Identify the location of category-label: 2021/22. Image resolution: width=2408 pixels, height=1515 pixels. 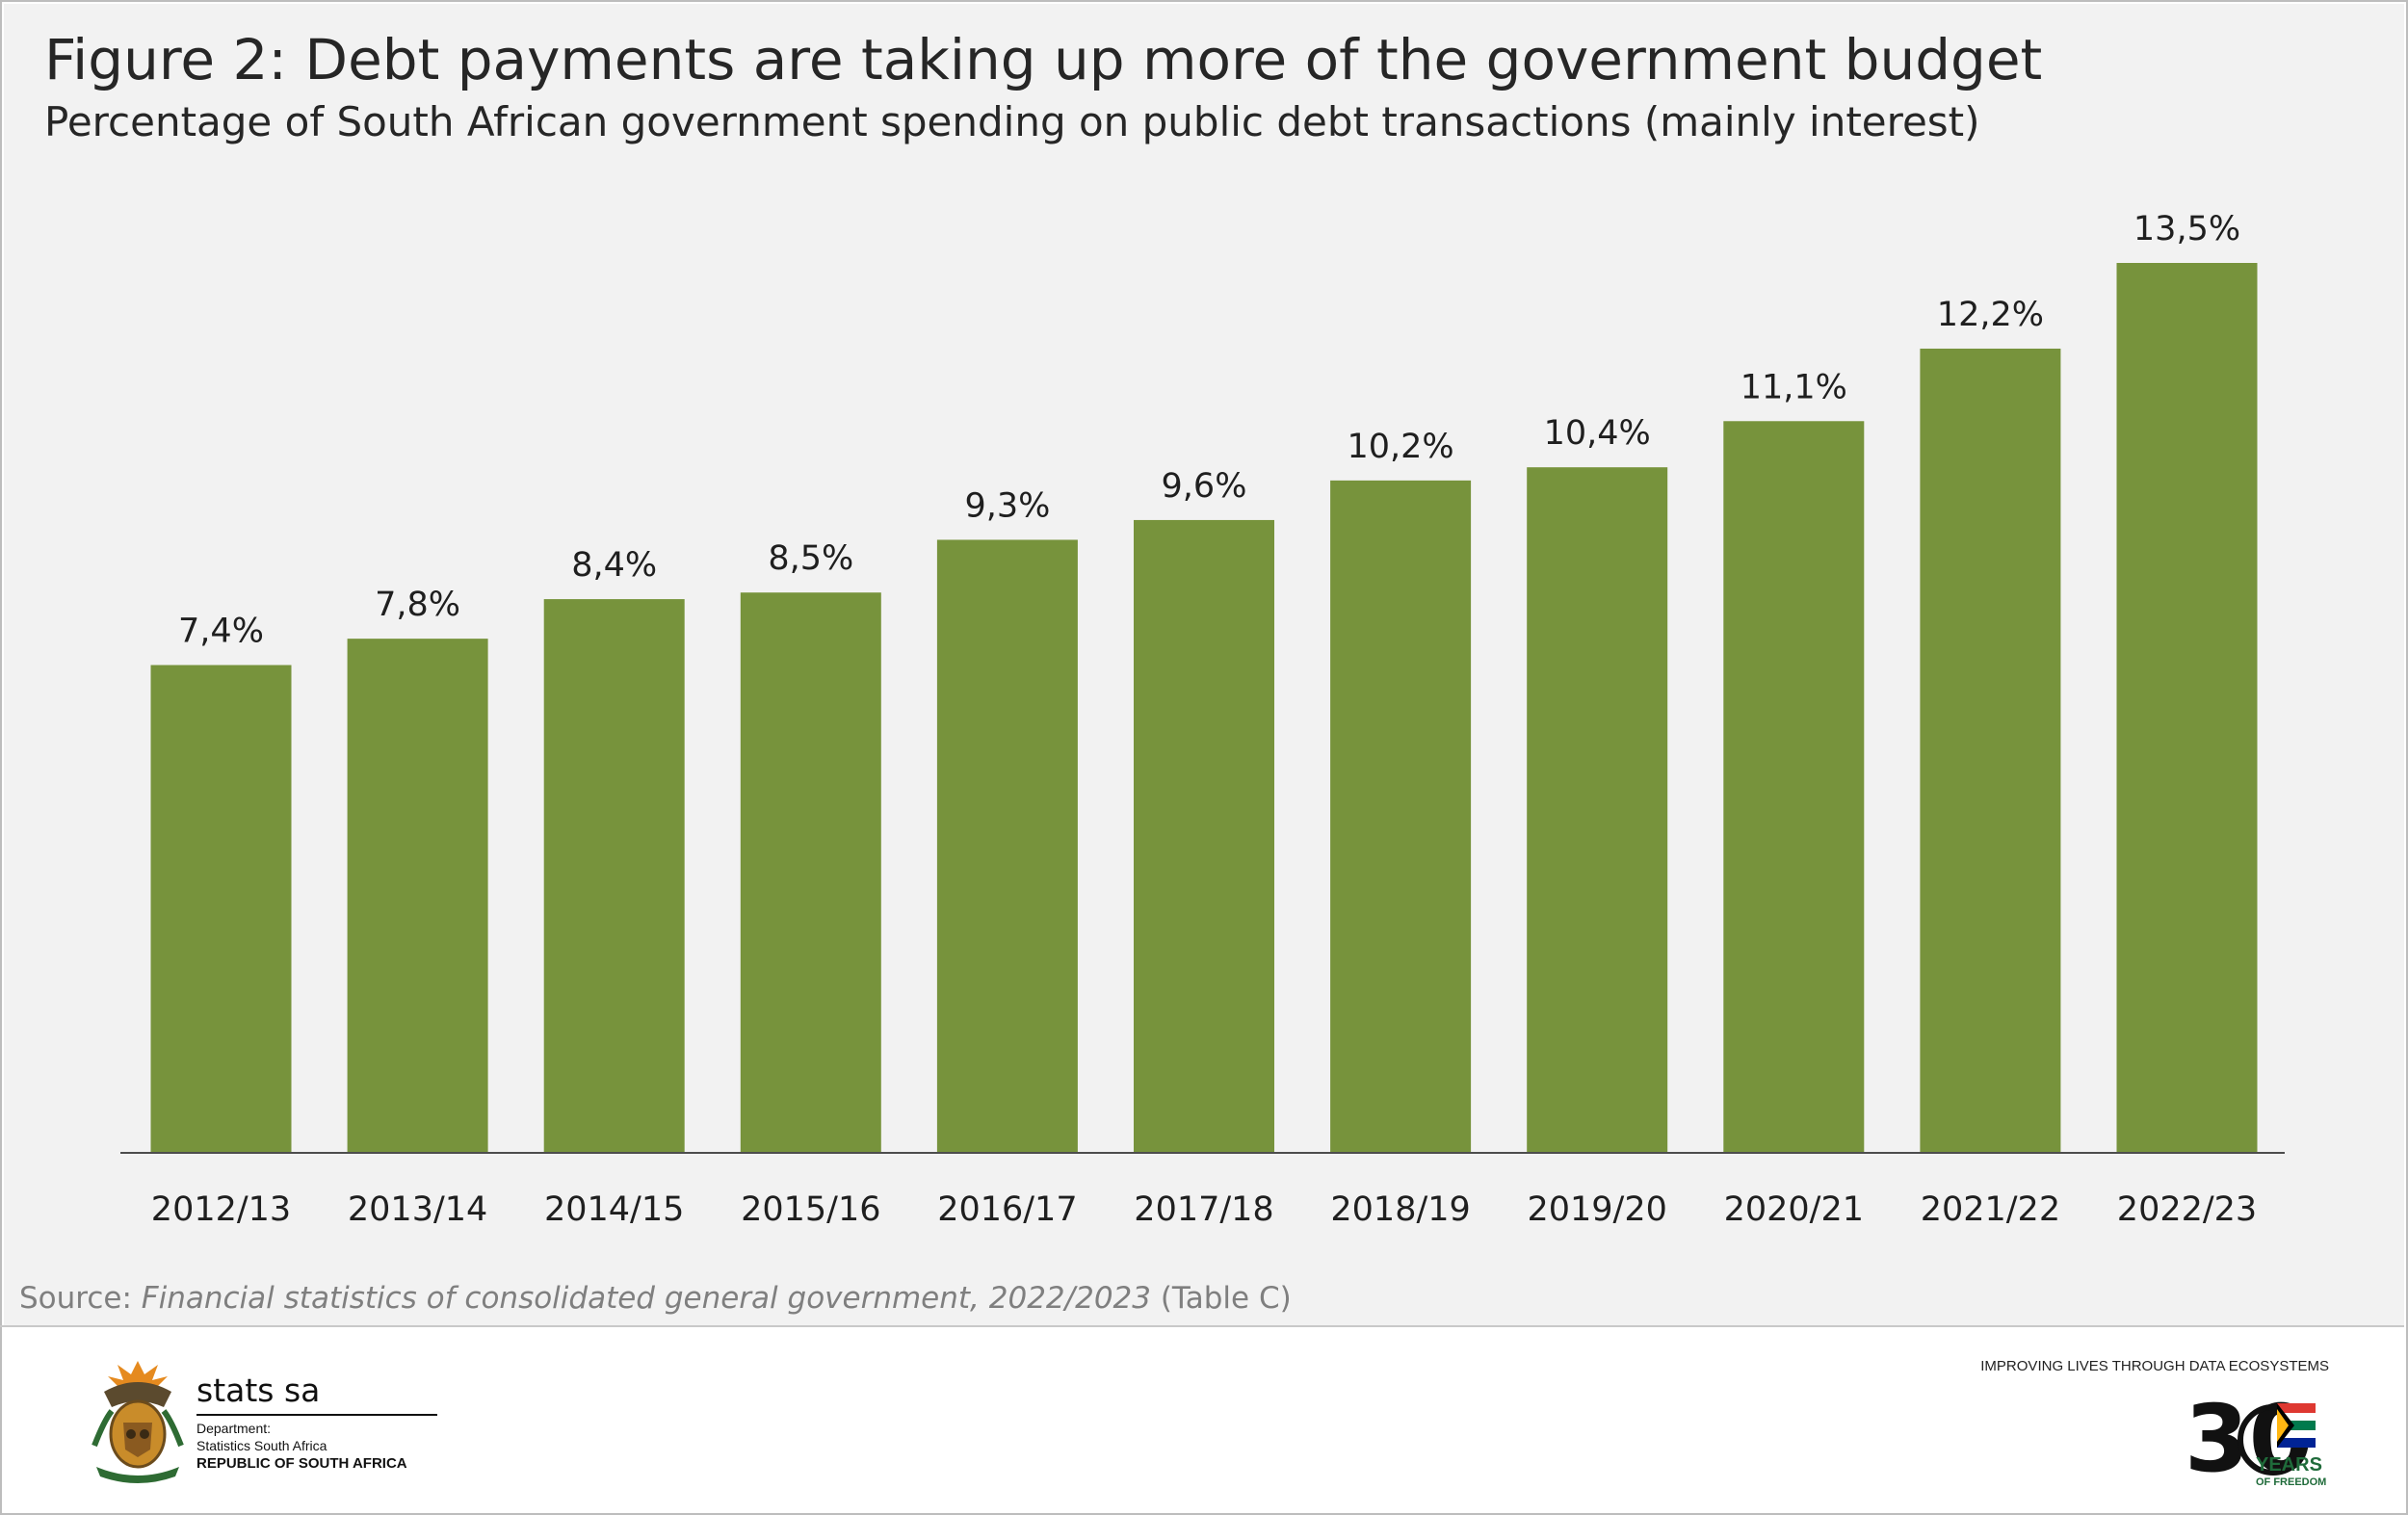
(1990, 1210).